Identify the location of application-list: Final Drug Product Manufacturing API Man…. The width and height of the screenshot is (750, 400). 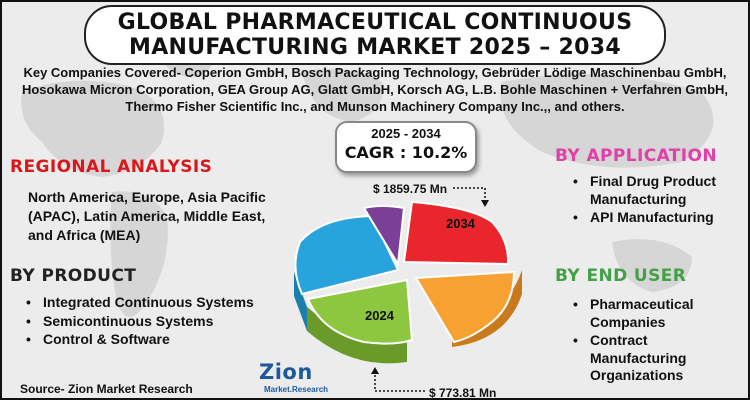
(658, 200).